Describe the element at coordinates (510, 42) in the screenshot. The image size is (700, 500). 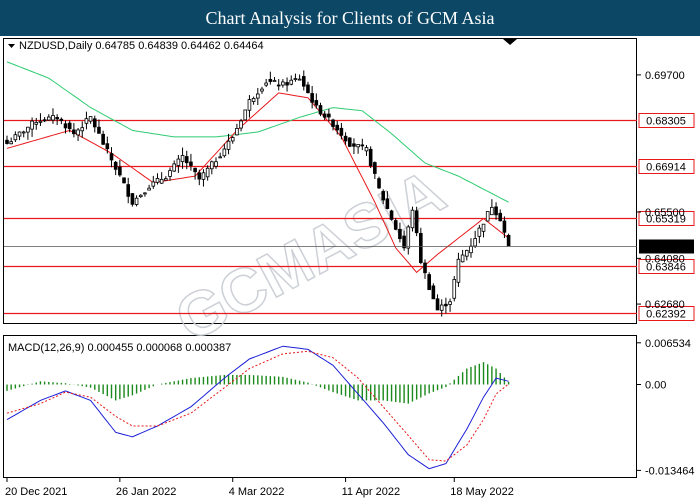
I see `shift-marker-icon` at that location.